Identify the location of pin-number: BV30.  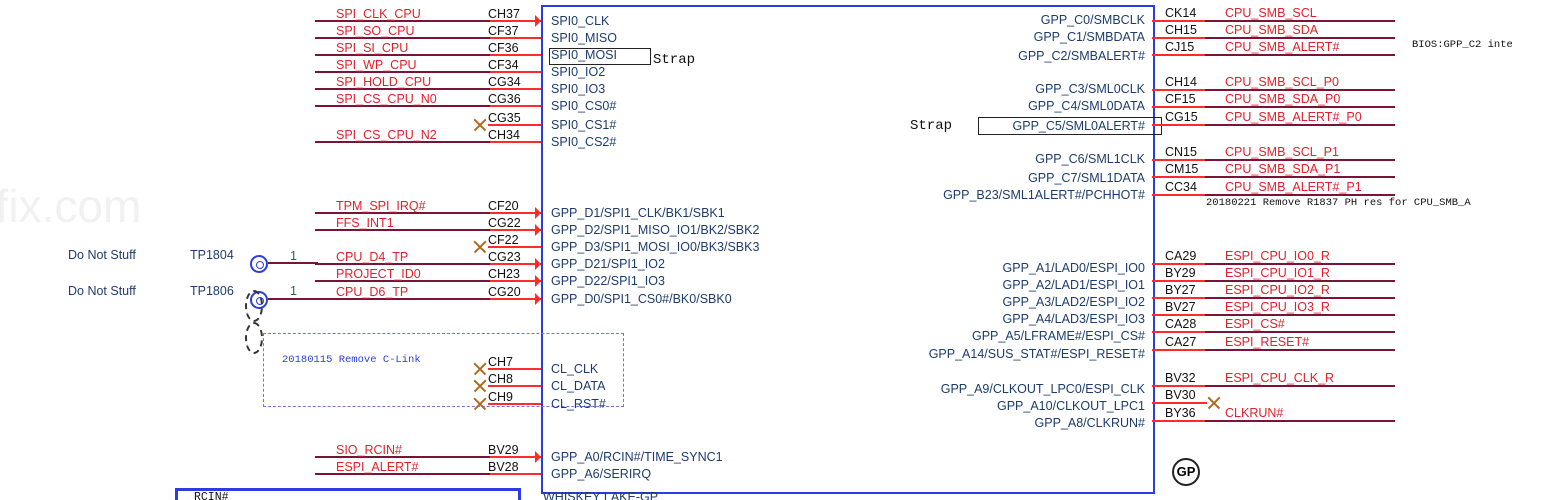
(1180, 395).